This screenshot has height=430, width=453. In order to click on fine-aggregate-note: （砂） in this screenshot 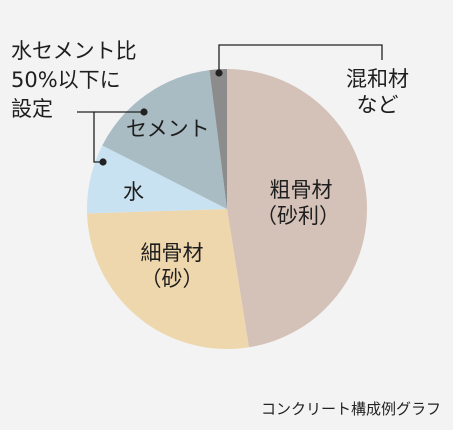, I will do `click(172, 279)`.